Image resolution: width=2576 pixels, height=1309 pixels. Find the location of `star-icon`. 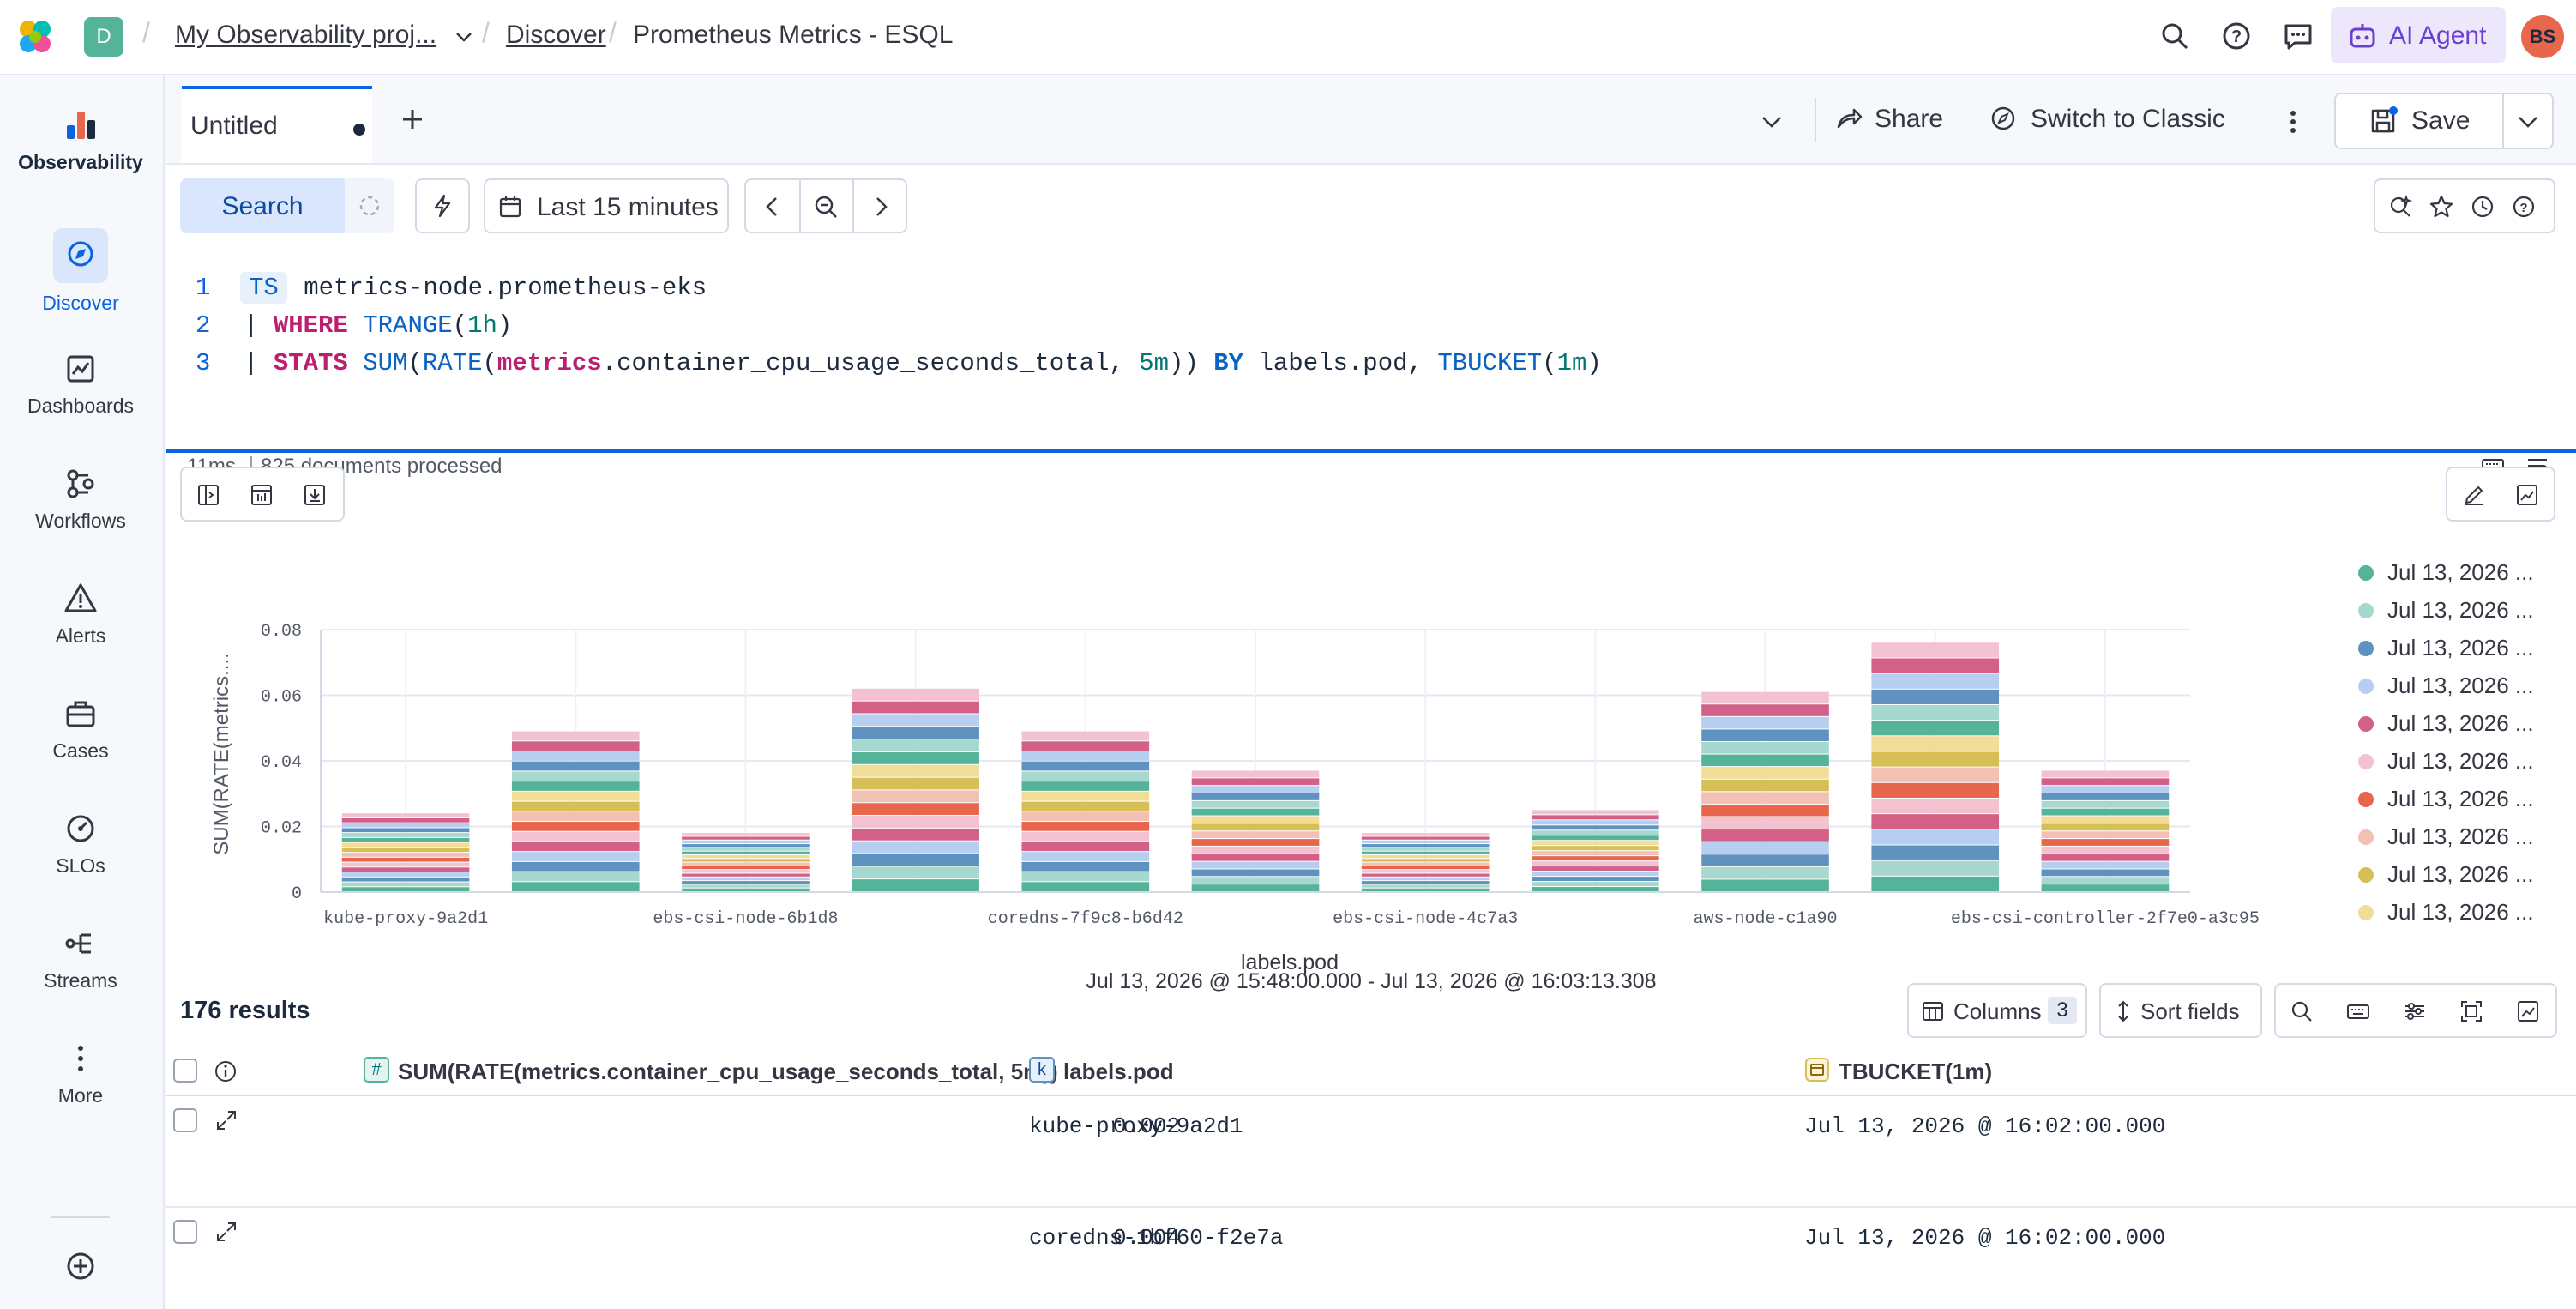

star-icon is located at coordinates (2441, 207).